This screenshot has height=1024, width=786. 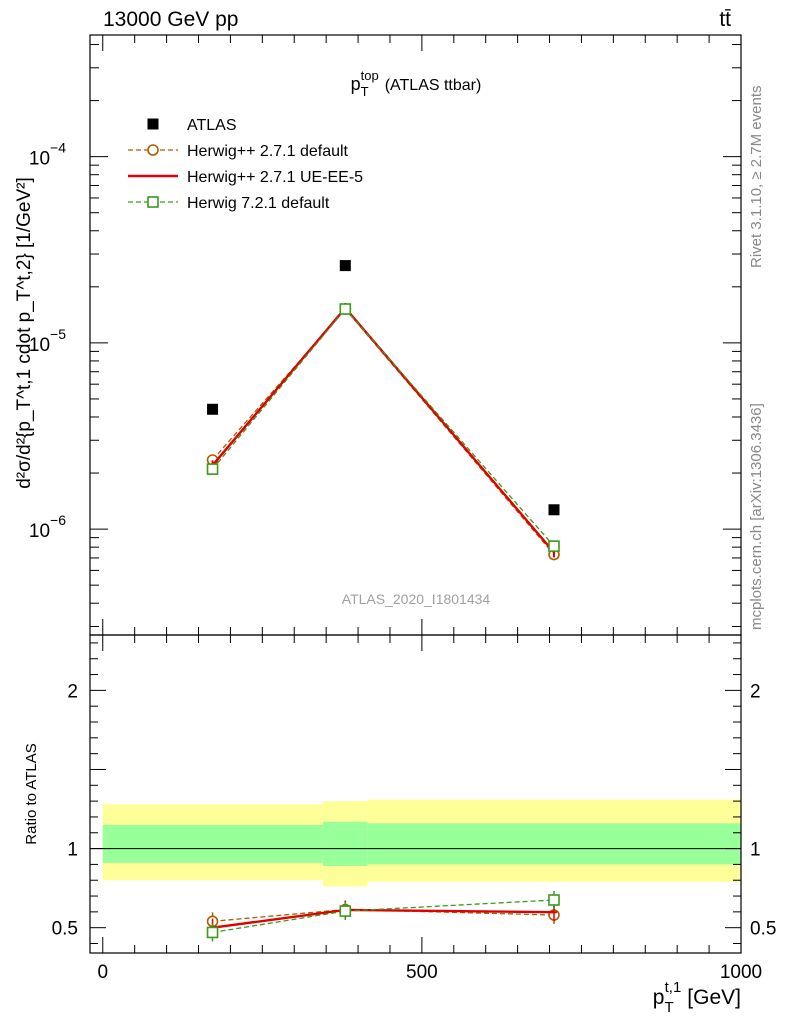 I want to click on main-y-tick-label: 10⁻⁶, so click(x=47, y=527).